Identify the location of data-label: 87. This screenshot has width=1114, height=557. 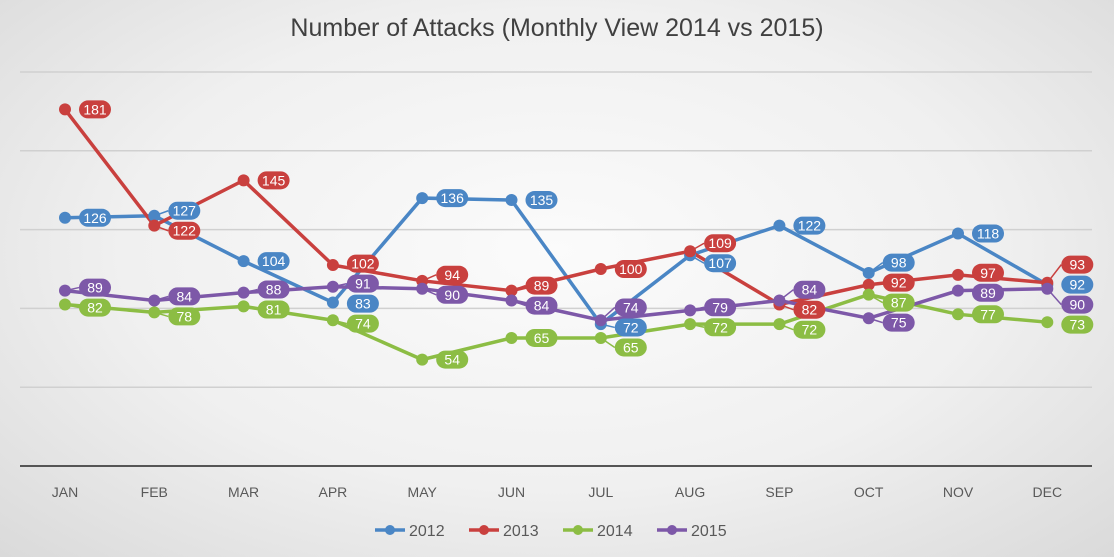
(899, 303).